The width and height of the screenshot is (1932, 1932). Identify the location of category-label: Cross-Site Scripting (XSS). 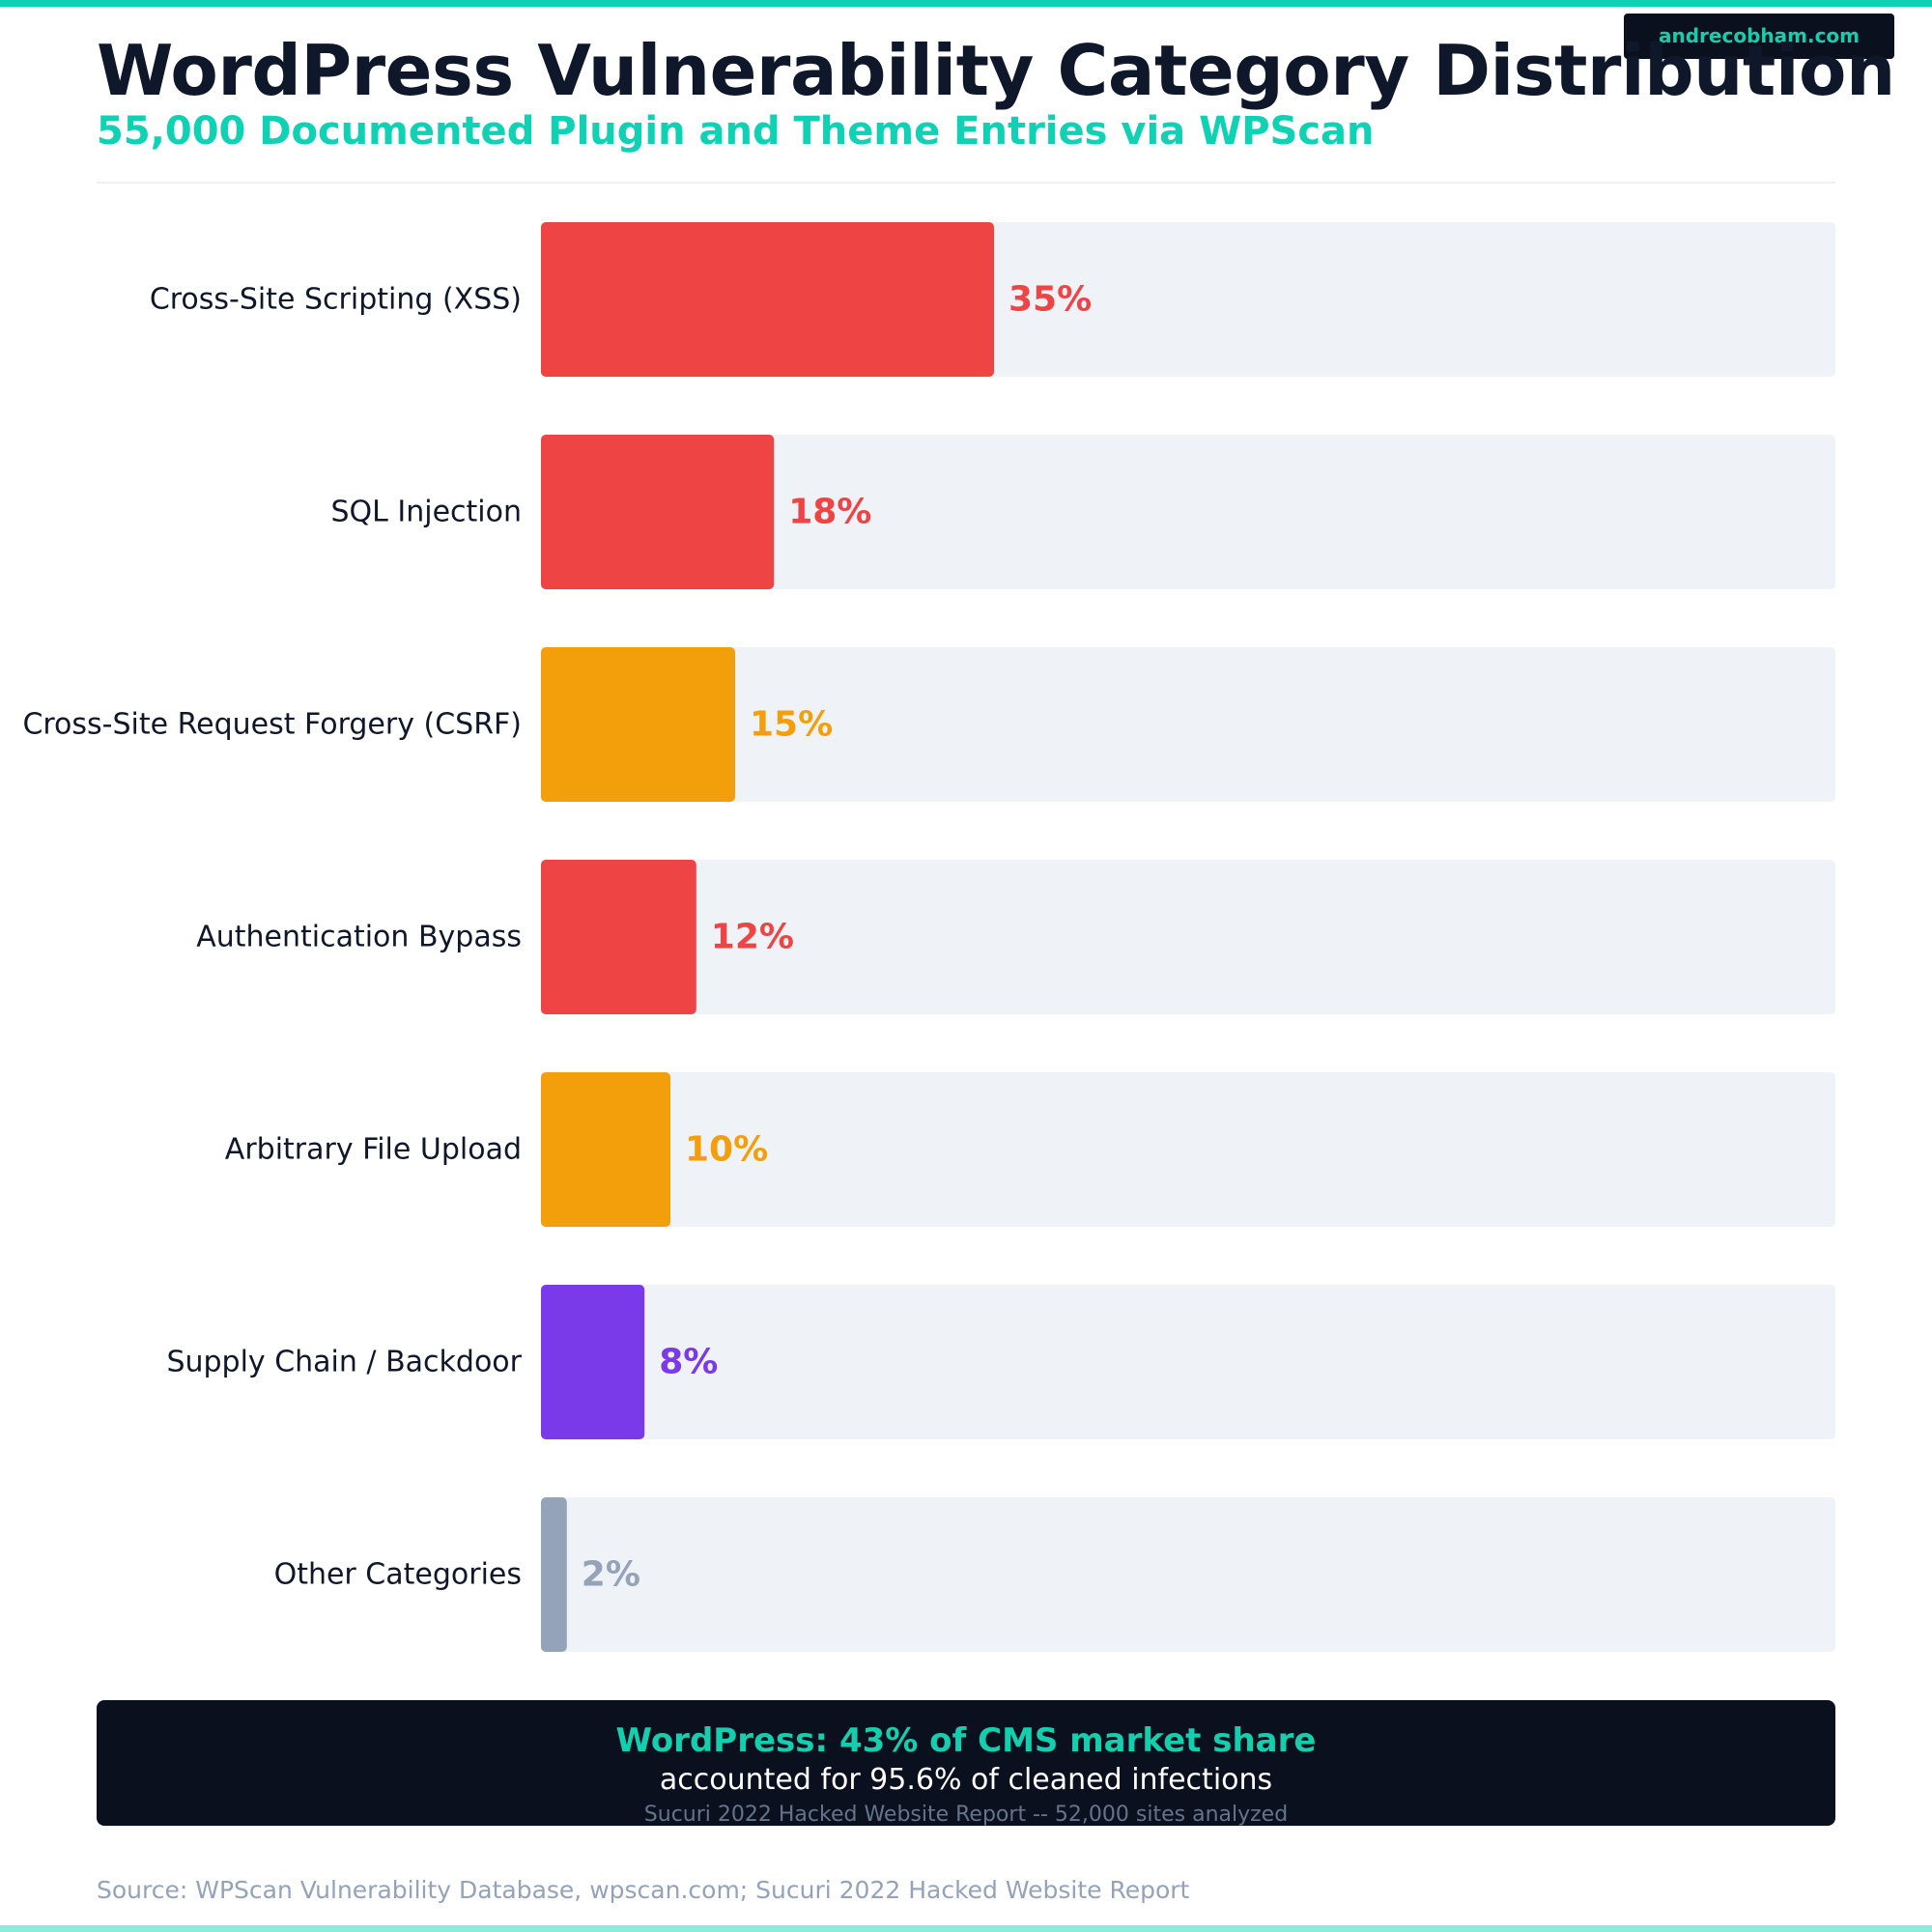
(336, 300).